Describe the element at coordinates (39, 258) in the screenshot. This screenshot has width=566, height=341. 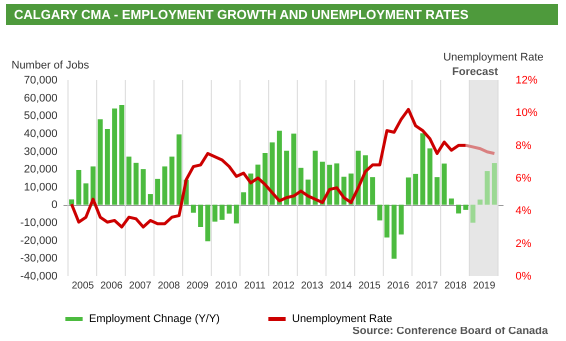
I see `y-tick-label: -30,000` at that location.